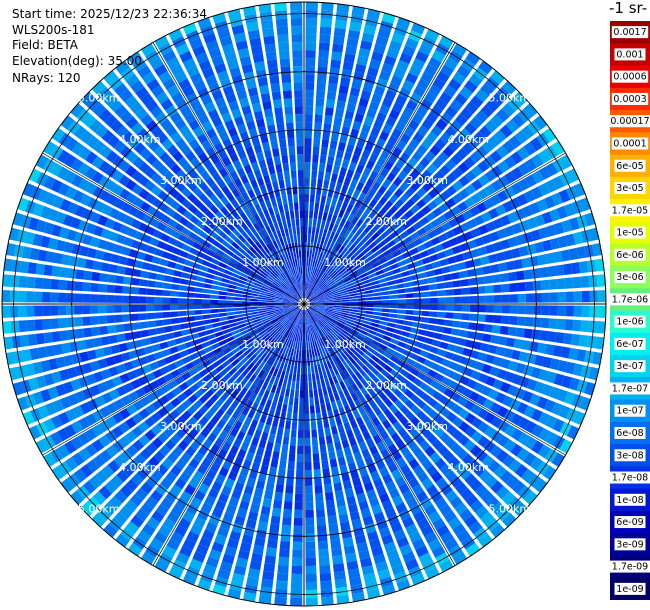  What do you see at coordinates (77, 61) in the screenshot?
I see `elevation-label: Elevation(deg): 35.00` at bounding box center [77, 61].